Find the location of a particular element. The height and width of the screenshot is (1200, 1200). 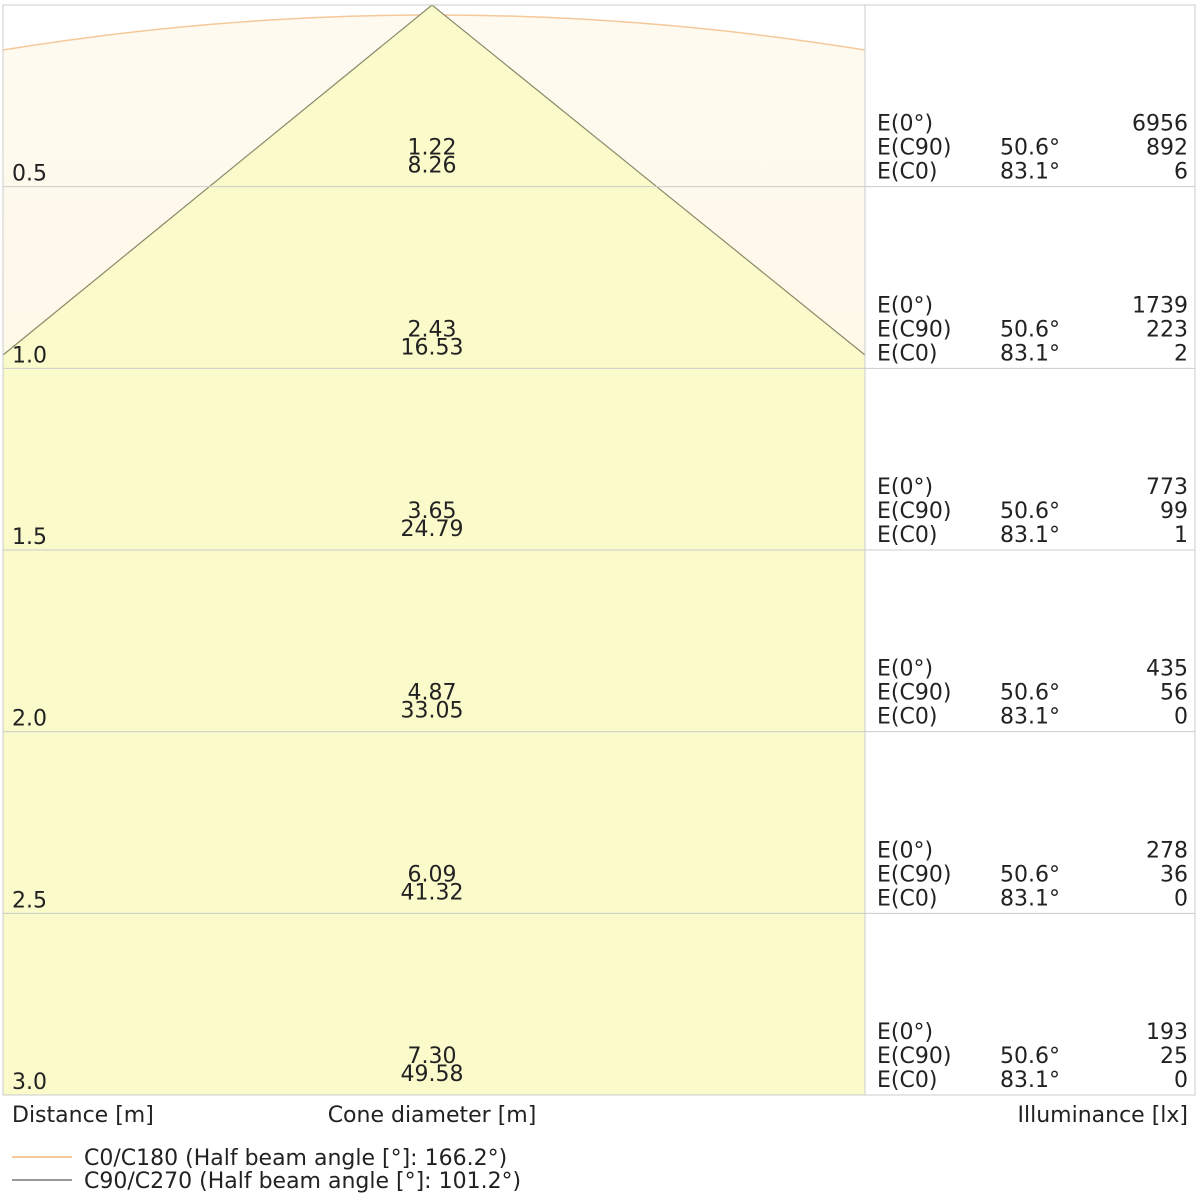

cone-diameter: 16.53 is located at coordinates (432, 347).